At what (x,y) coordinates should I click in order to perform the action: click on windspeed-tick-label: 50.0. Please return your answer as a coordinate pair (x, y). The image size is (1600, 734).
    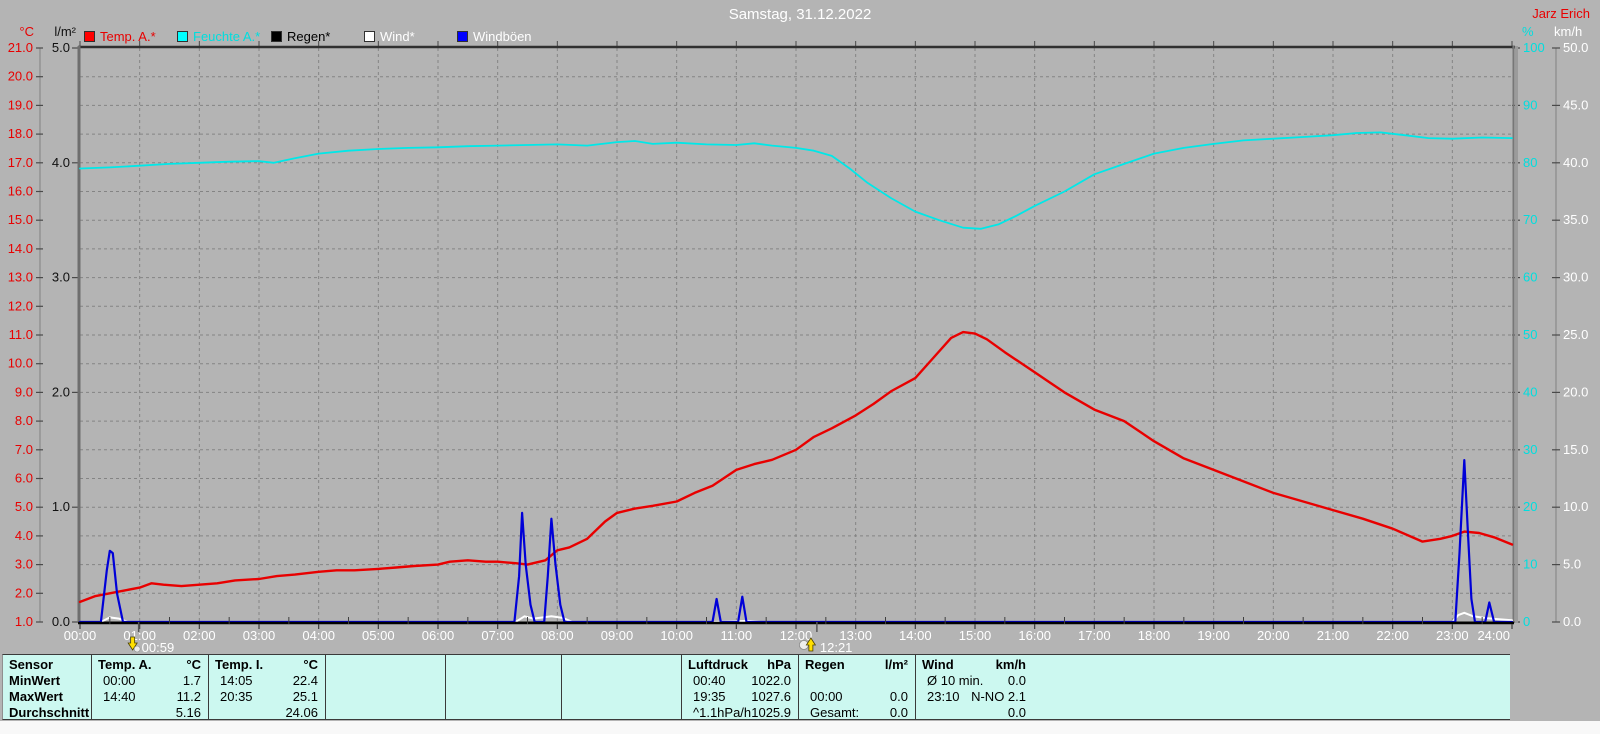
    Looking at the image, I should click on (1575, 47).